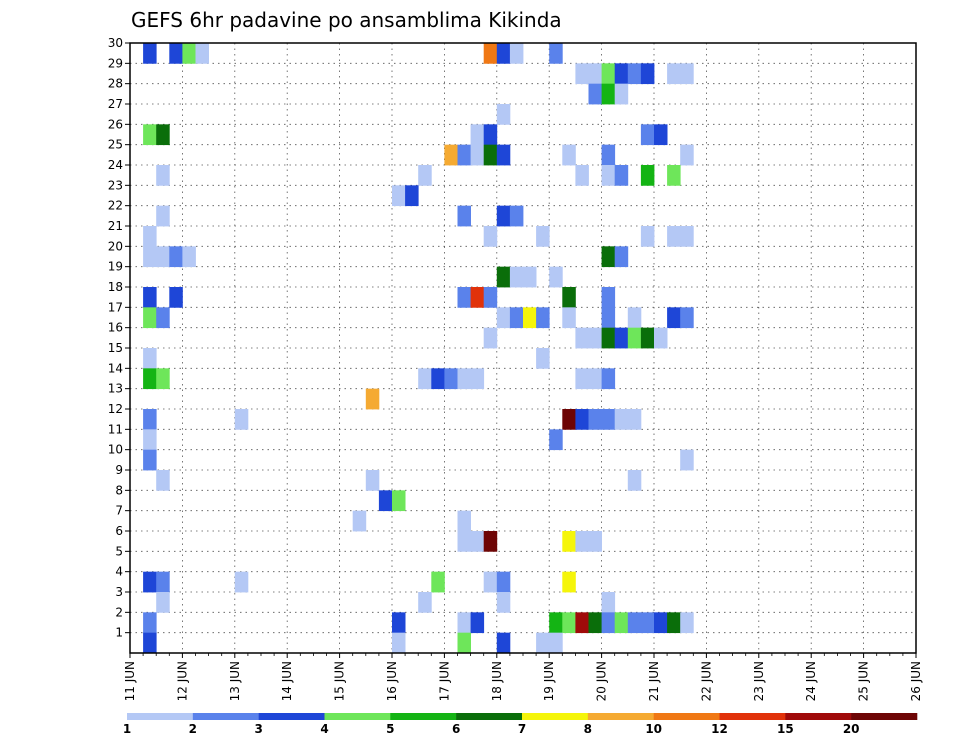  I want to click on legend-label: 8, so click(588, 729).